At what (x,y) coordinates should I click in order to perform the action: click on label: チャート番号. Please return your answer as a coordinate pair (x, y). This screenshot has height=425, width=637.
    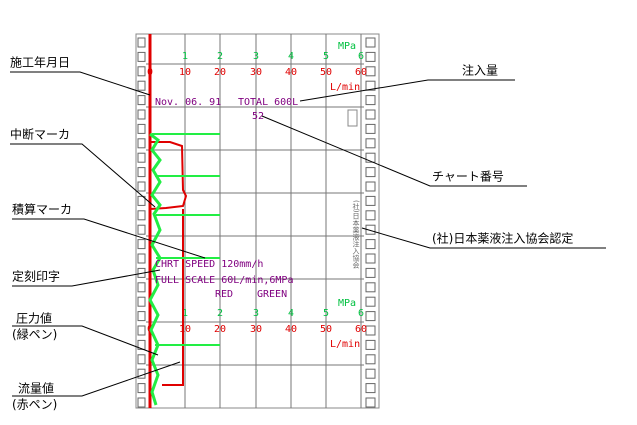
    Looking at the image, I should click on (468, 177).